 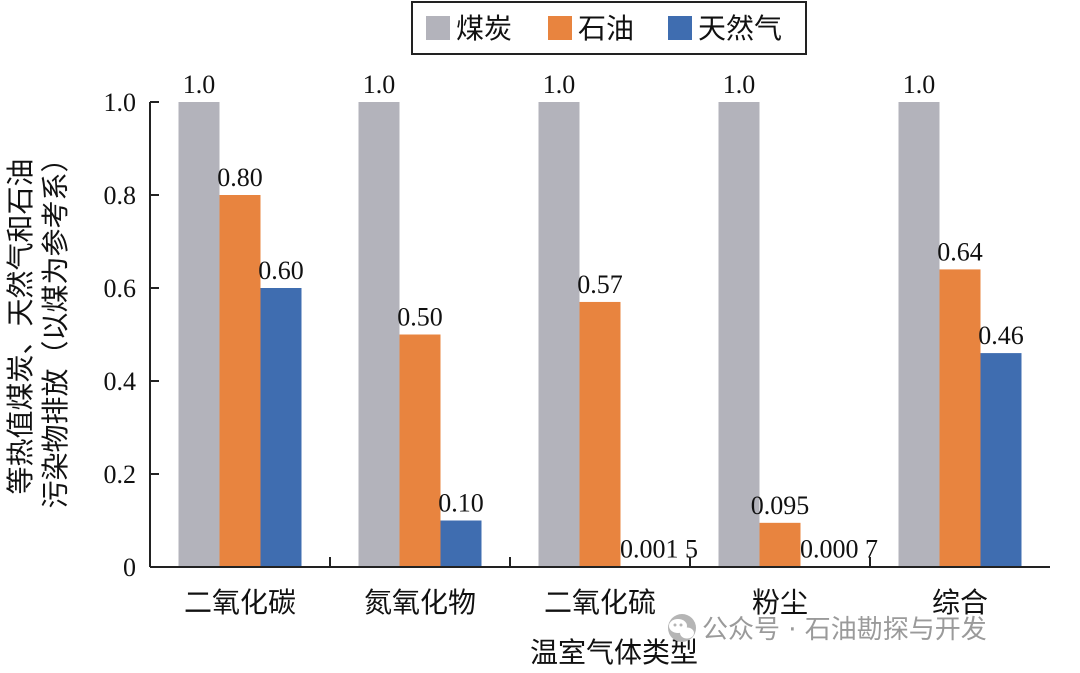 I want to click on legend: 煤炭 石油 天然气, so click(x=609, y=28).